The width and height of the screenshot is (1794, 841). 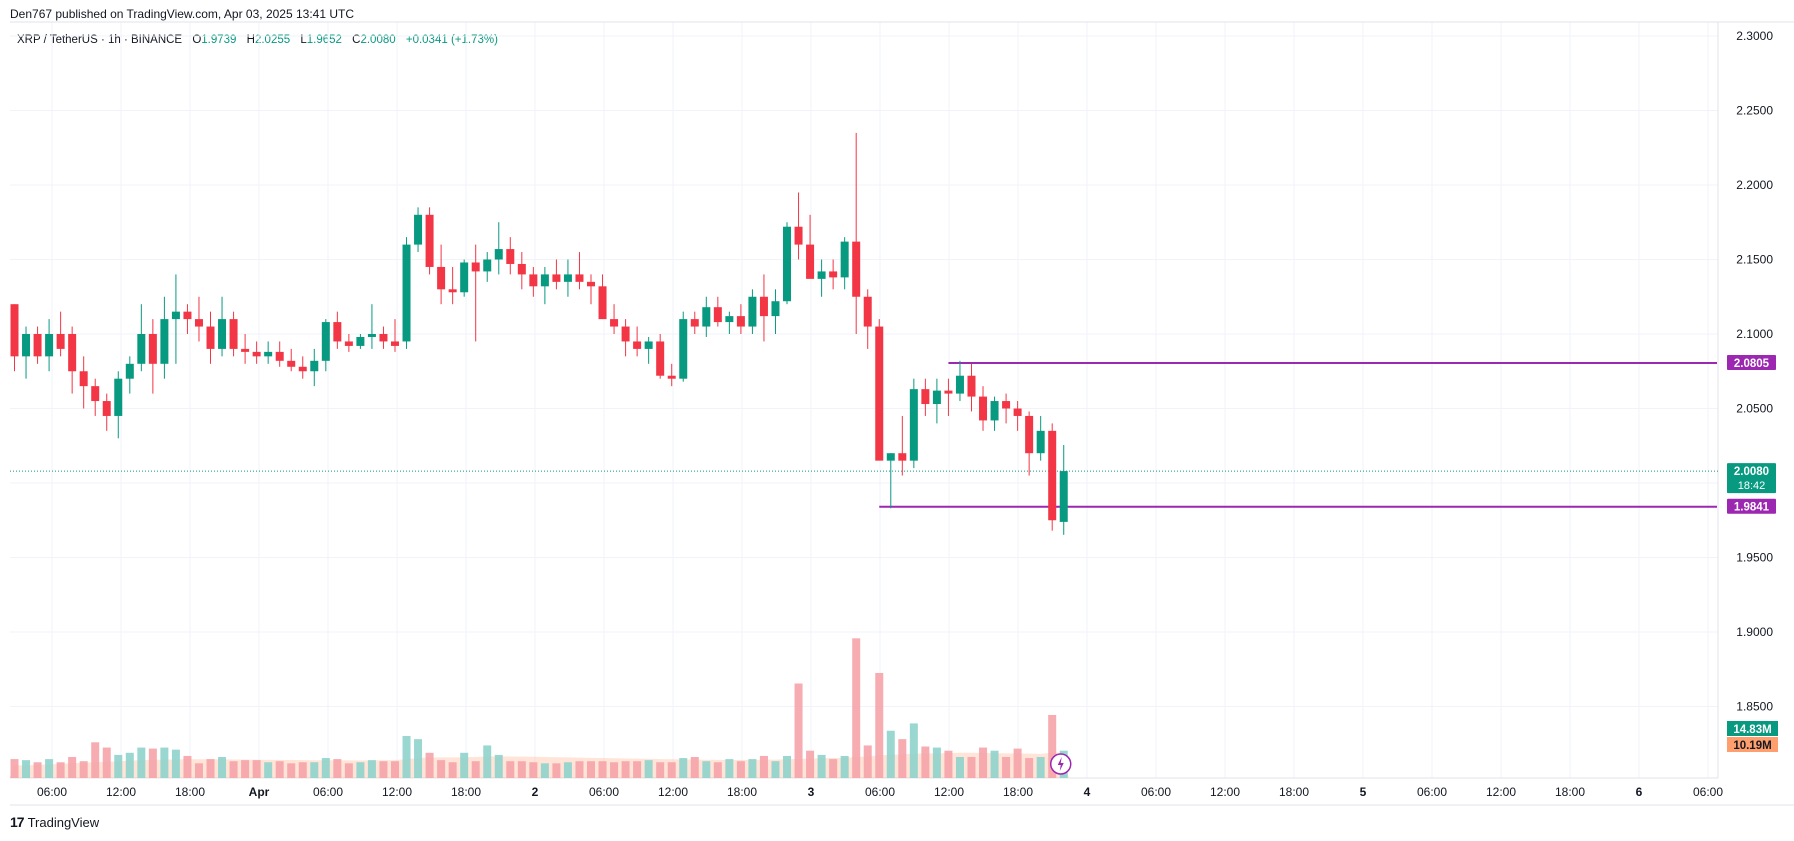 What do you see at coordinates (259, 792) in the screenshot?
I see `x-tick-label: Apr` at bounding box center [259, 792].